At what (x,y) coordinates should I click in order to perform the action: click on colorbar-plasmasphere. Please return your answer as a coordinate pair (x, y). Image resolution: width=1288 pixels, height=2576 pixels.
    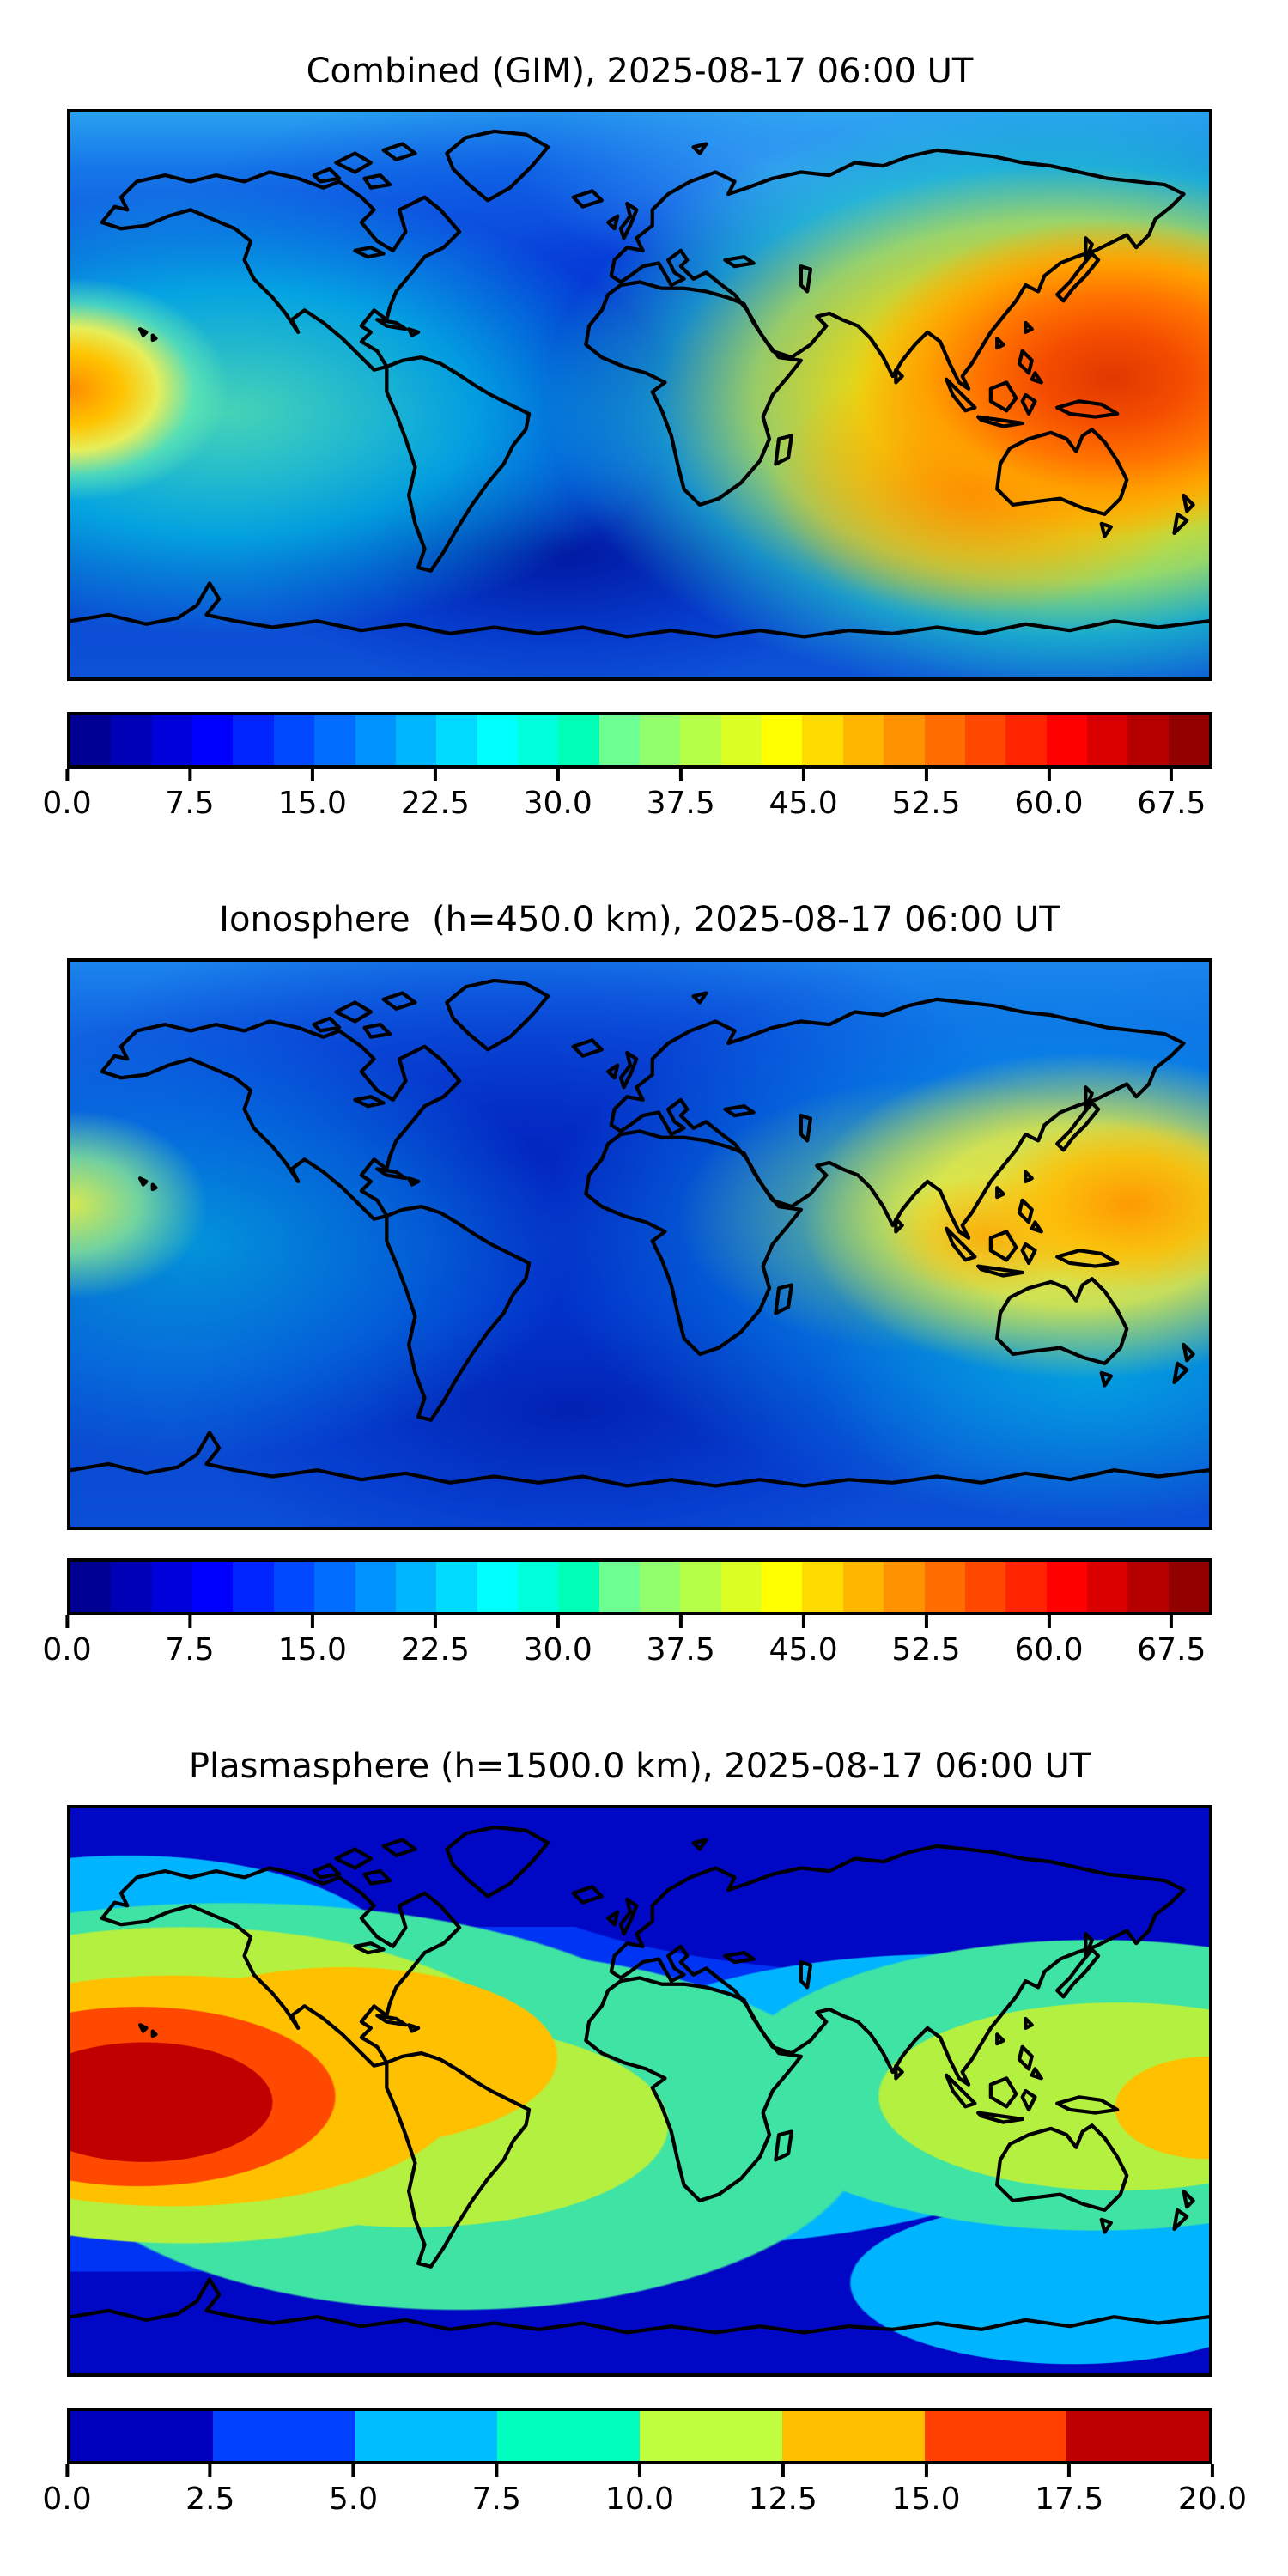
    Looking at the image, I should click on (640, 2436).